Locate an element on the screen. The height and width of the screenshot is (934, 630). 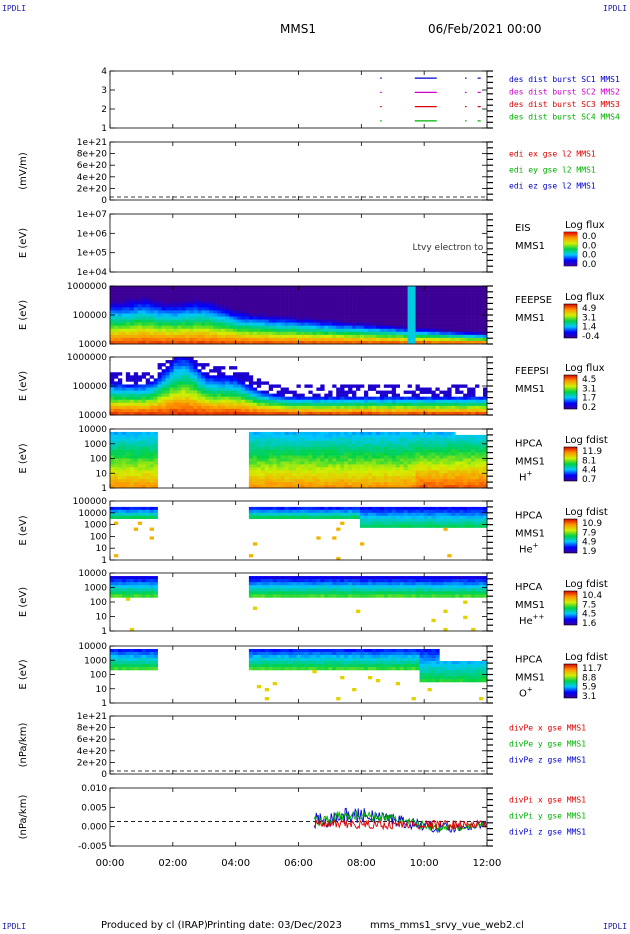
colorbar-tick-label: 1.4 is located at coordinates (589, 328).